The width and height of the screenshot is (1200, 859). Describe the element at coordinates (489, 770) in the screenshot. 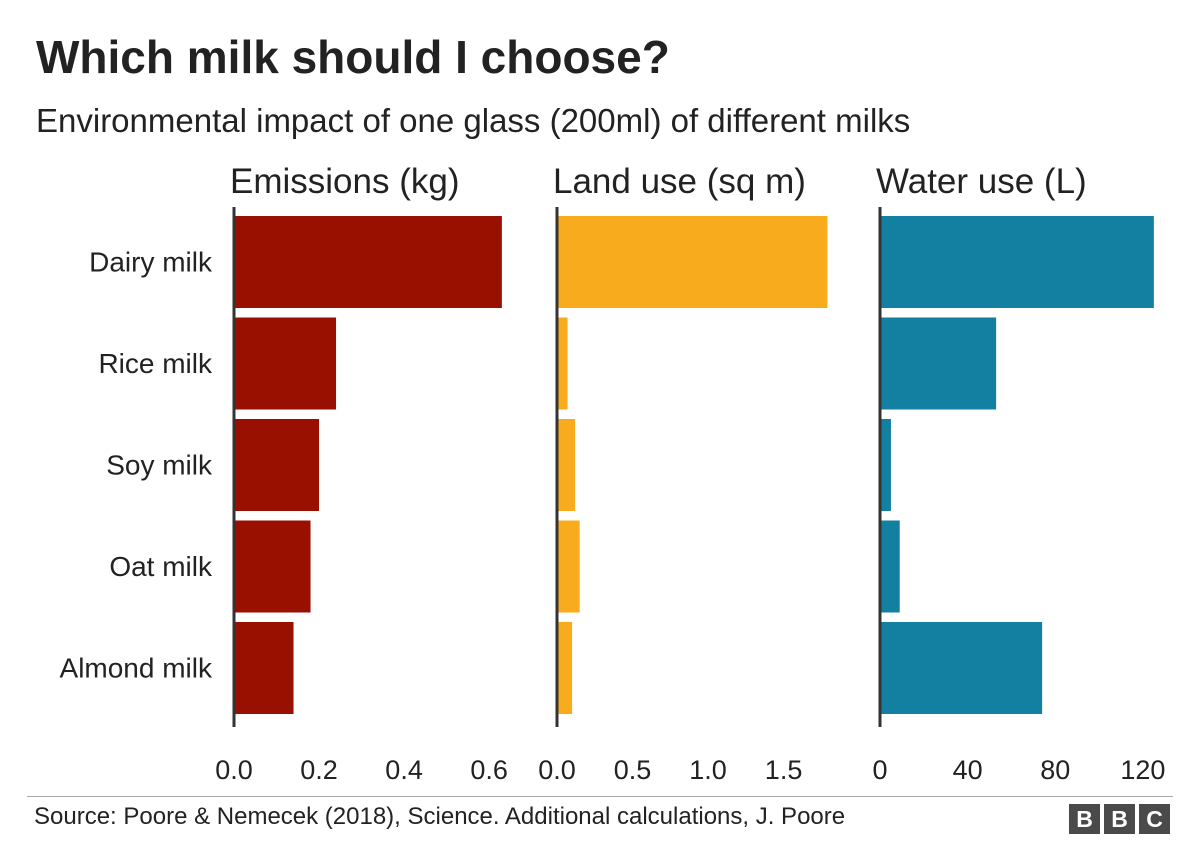

I see `tick-label: 0.6` at that location.